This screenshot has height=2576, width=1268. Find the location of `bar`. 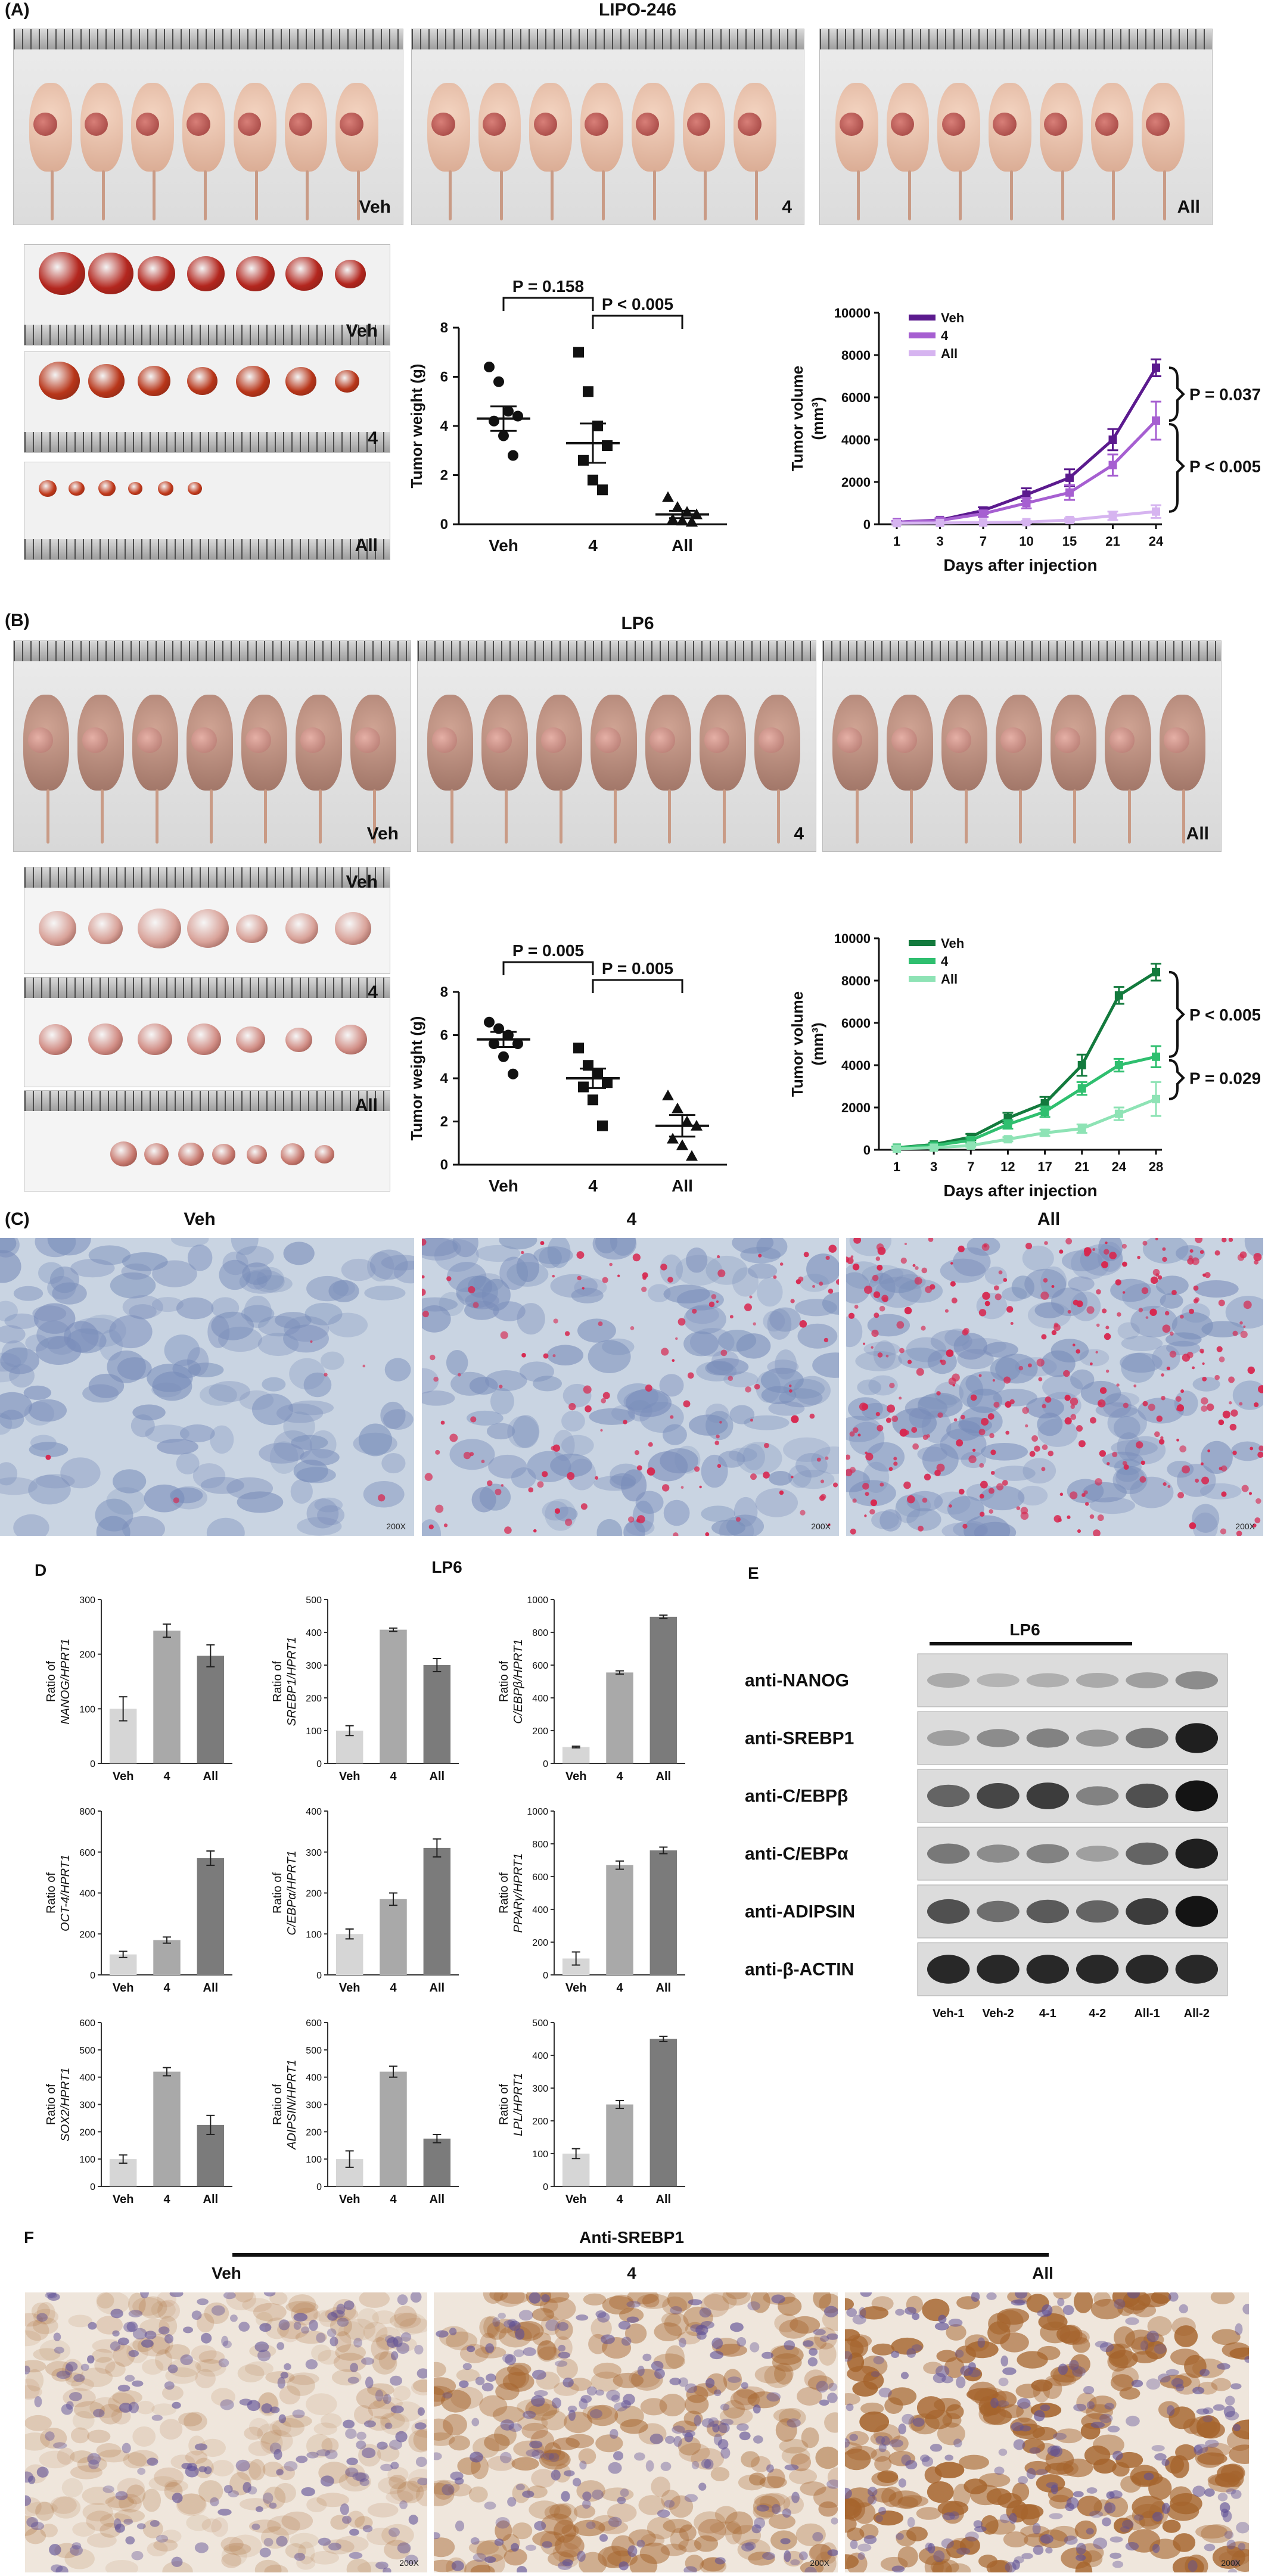

bar is located at coordinates (393, 2128).